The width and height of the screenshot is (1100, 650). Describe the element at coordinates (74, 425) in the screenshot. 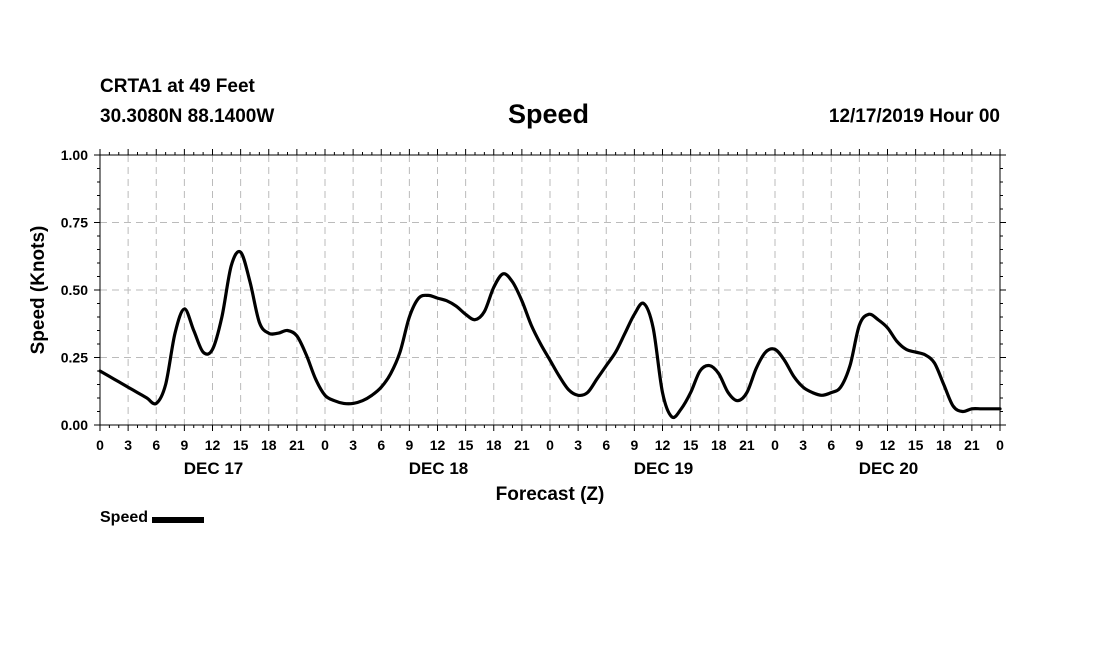

I see `y-tick-label: 0.00` at that location.